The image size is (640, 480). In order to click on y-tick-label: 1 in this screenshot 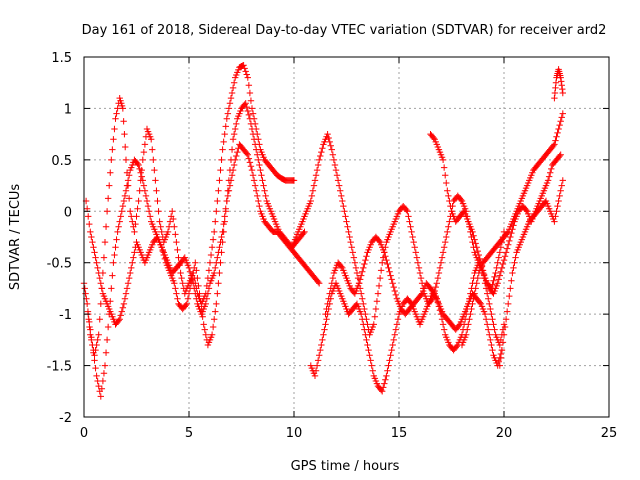, I will do `click(68, 109)`.